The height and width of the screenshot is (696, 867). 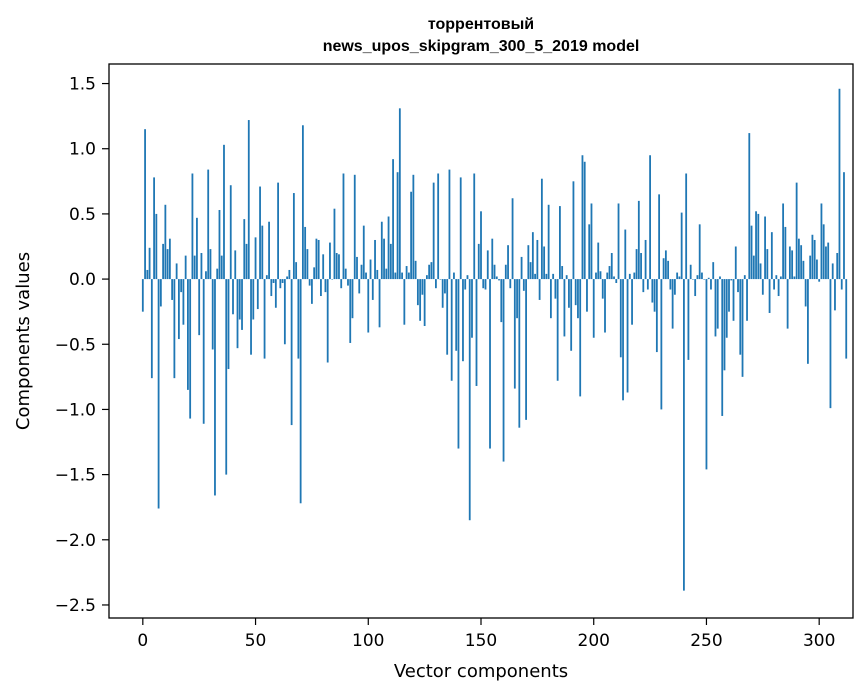 What do you see at coordinates (819, 641) in the screenshot?
I see `x-tick-label-6: 300` at bounding box center [819, 641].